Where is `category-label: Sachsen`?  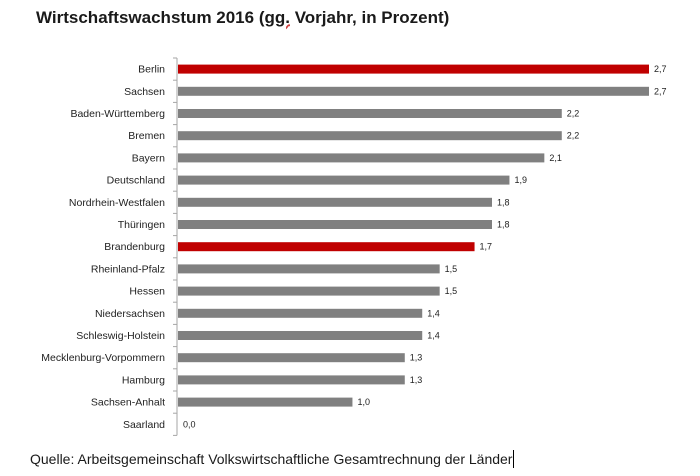 category-label: Sachsen is located at coordinates (144, 92).